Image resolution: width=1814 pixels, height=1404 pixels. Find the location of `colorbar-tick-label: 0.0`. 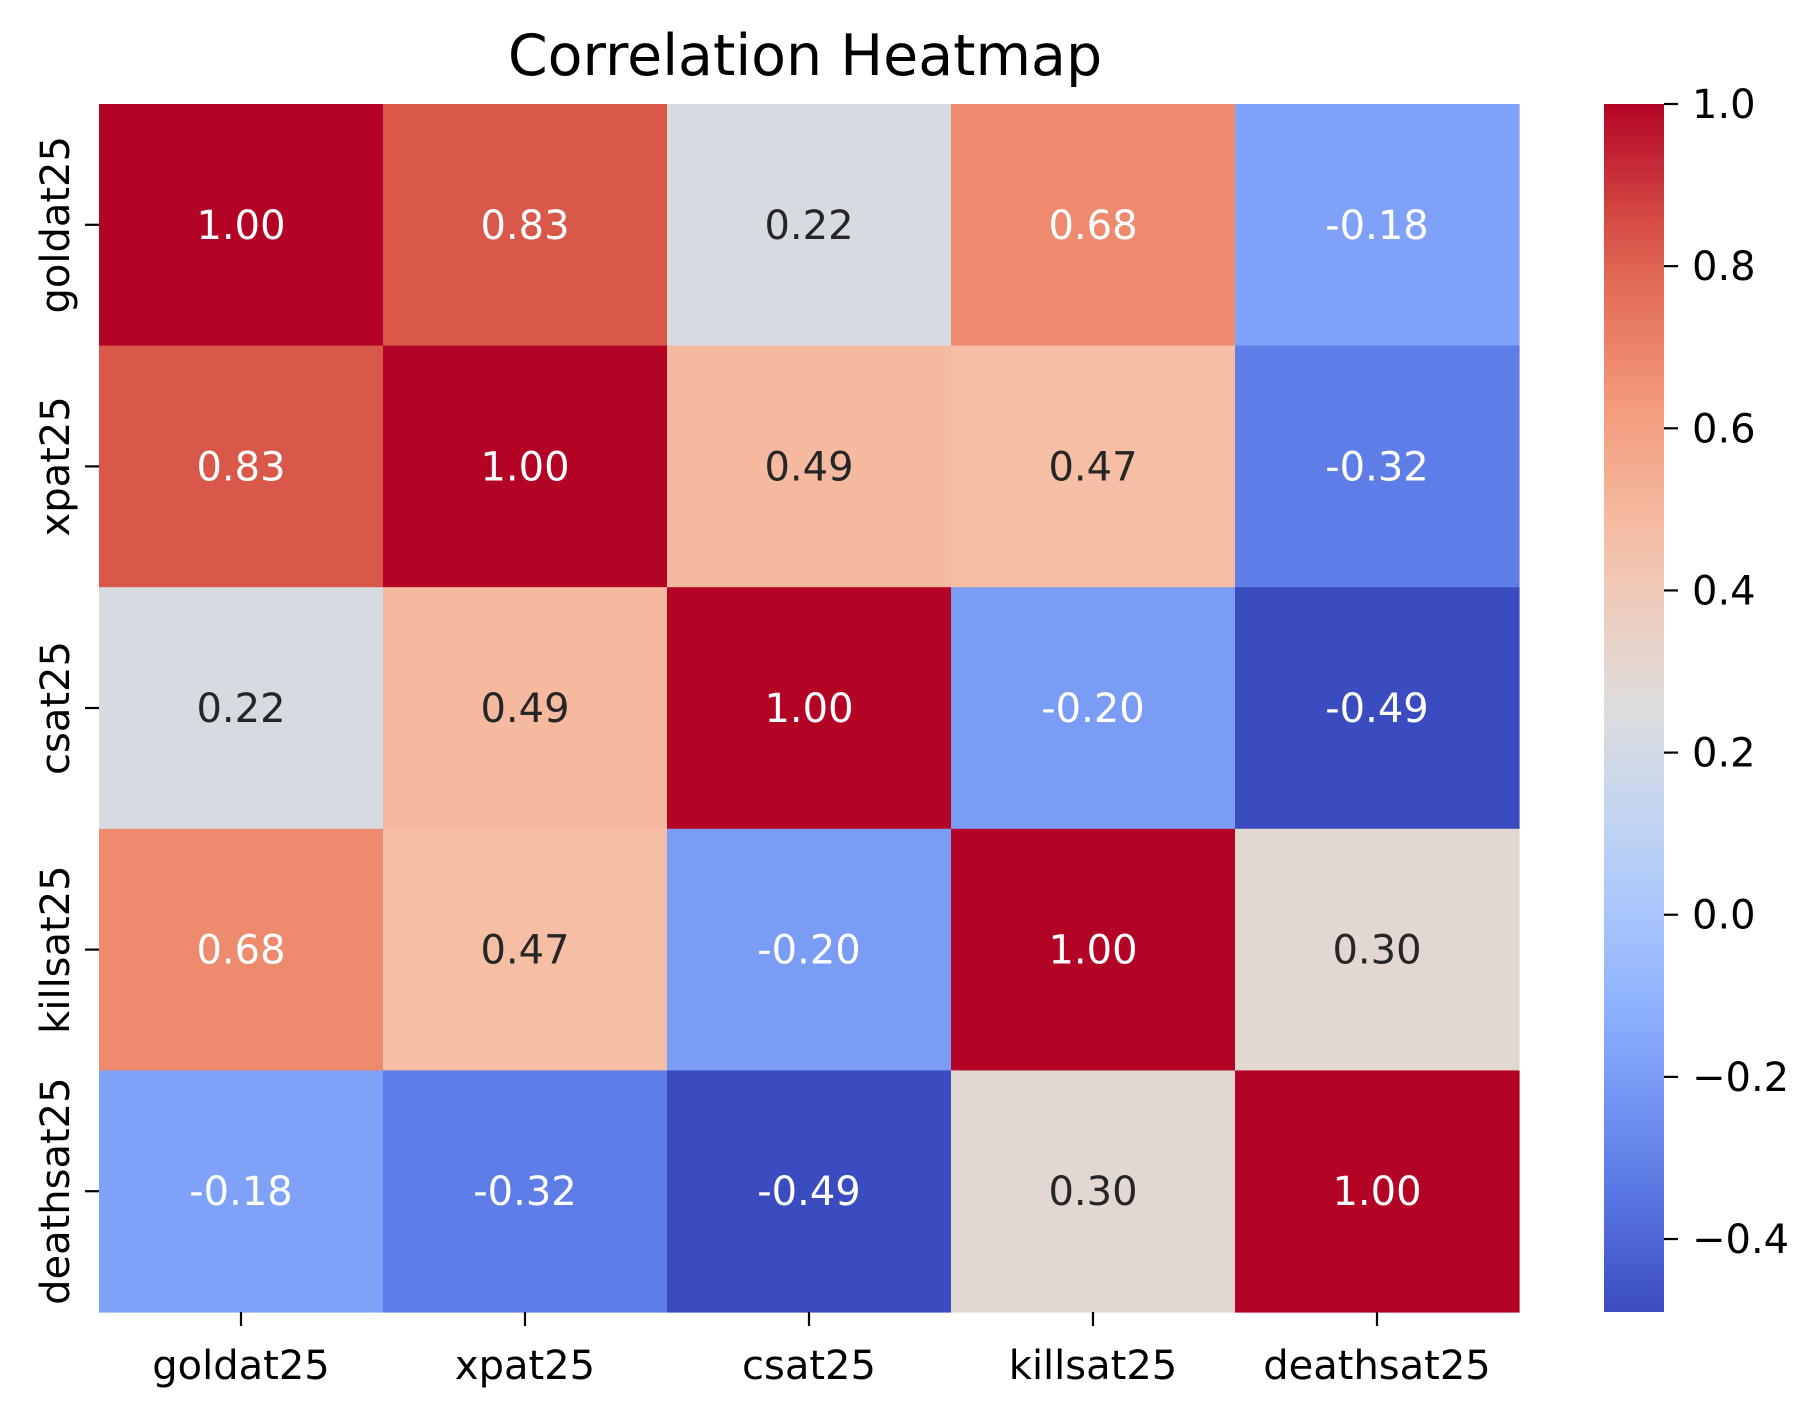

colorbar-tick-label: 0.0 is located at coordinates (1724, 916).